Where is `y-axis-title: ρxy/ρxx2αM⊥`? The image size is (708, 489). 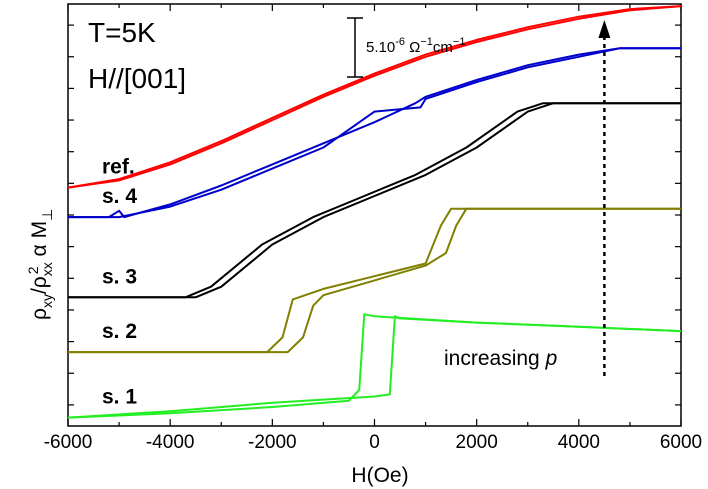 y-axis-title: ρxy/ρxx2αM⊥ is located at coordinates (40, 264).